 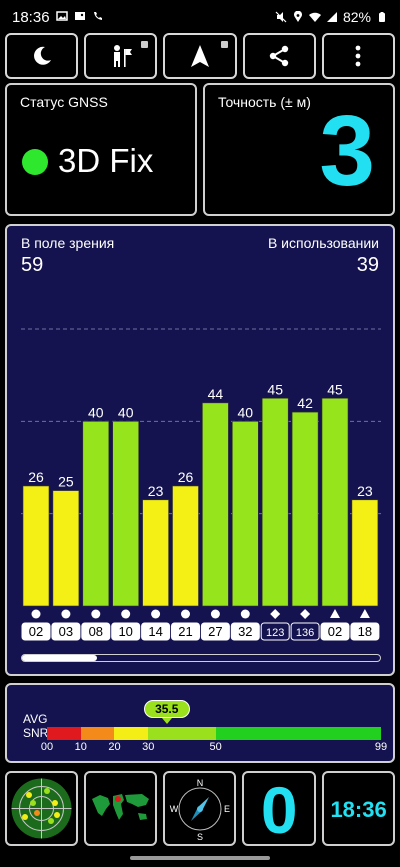 I want to click on clock-value: 18:36, so click(x=358, y=809).